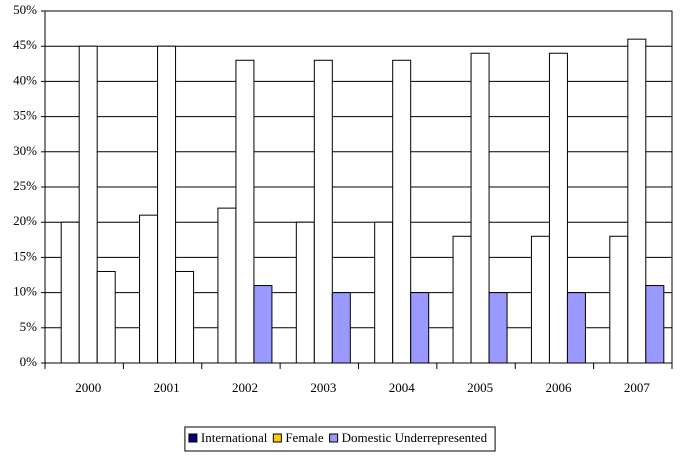  What do you see at coordinates (480, 387) in the screenshot?
I see `x-tick-label: 2005` at bounding box center [480, 387].